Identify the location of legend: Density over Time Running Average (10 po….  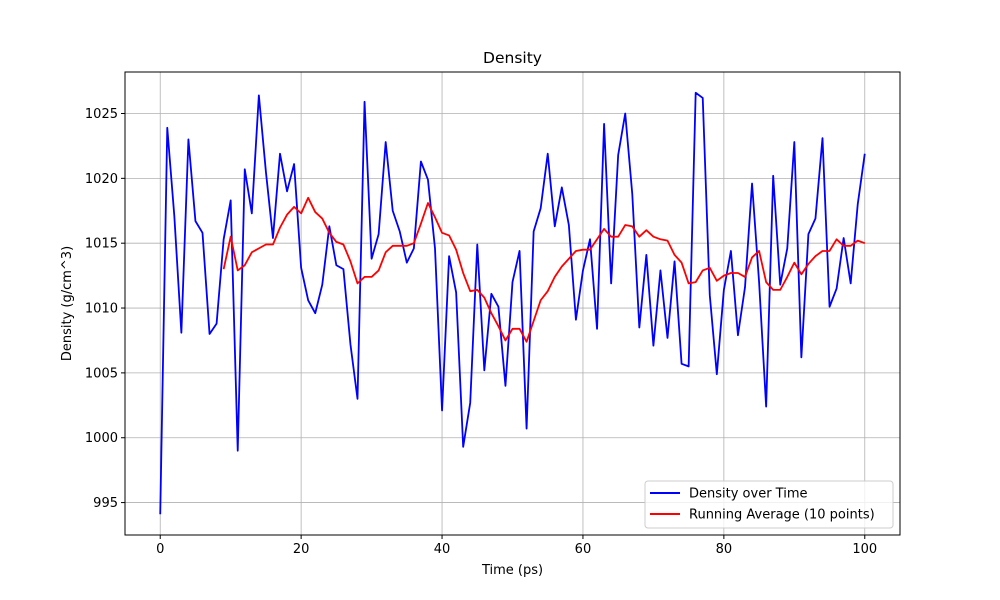
(769, 504).